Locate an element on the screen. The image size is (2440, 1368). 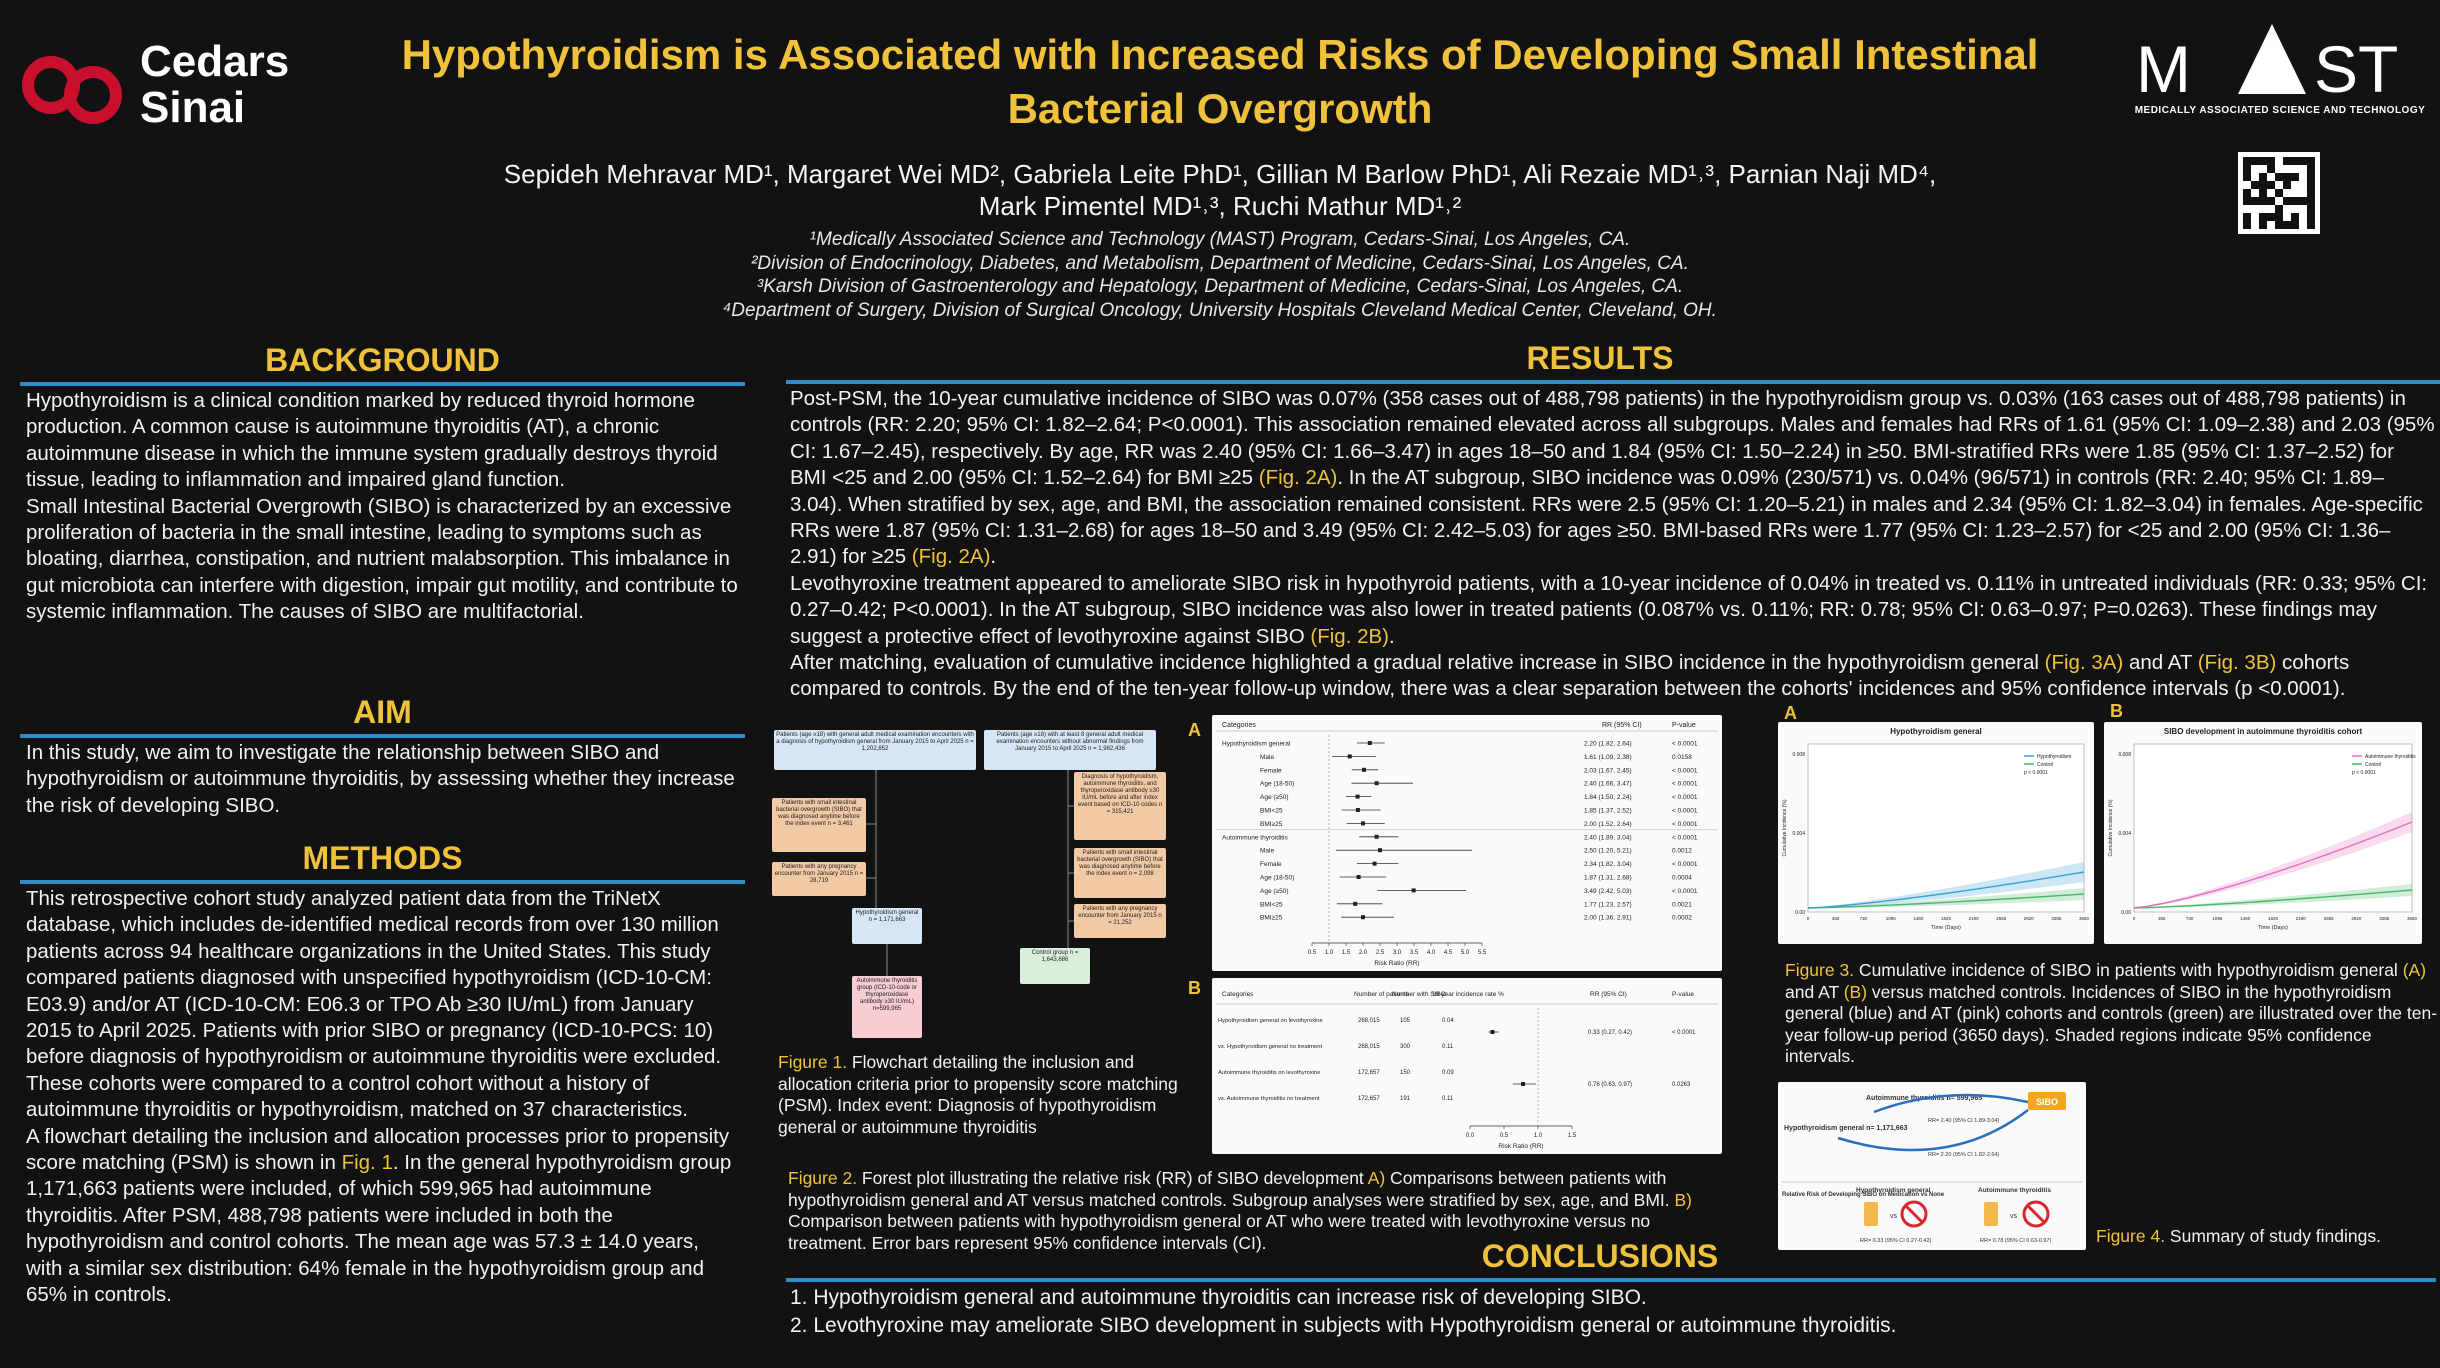
rr-value: 2.50 (1.20, 5.21) is located at coordinates (1608, 851).